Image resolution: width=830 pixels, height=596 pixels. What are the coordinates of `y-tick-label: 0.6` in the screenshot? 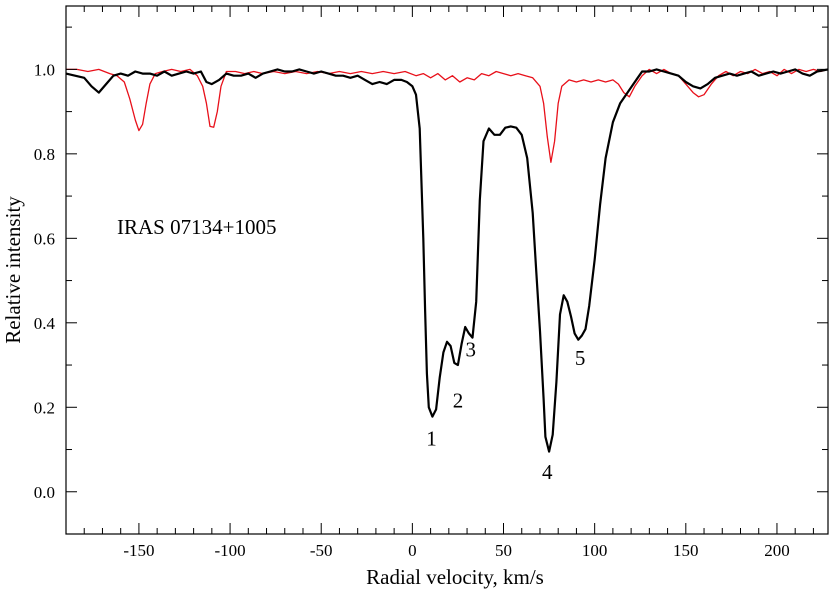 It's located at (44, 238).